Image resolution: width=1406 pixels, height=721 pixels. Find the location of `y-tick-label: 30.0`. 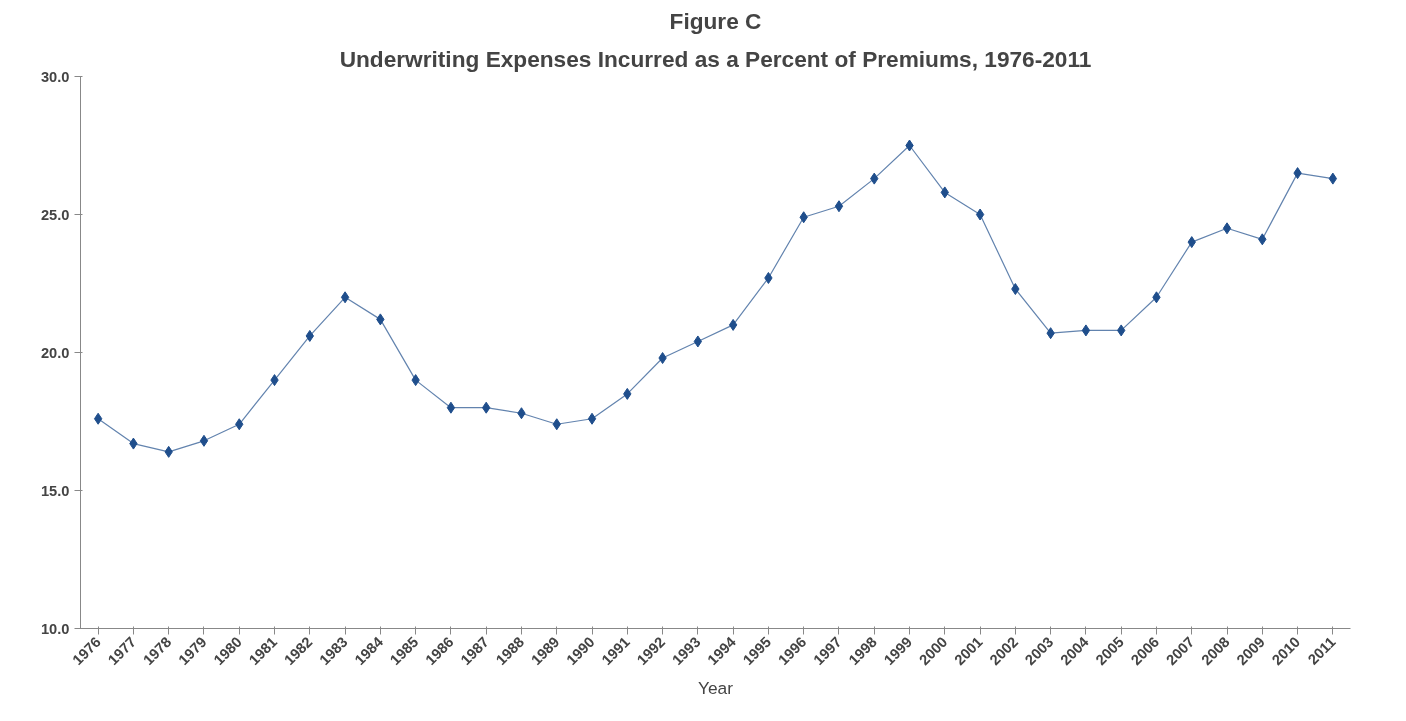

y-tick-label: 30.0 is located at coordinates (55, 76).